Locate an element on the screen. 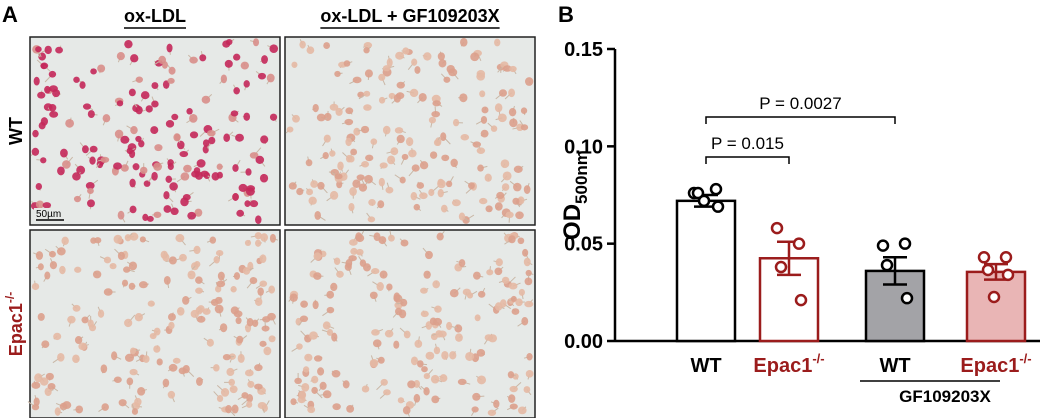 The image size is (1050, 418). panel-label: A is located at coordinates (10, 14).